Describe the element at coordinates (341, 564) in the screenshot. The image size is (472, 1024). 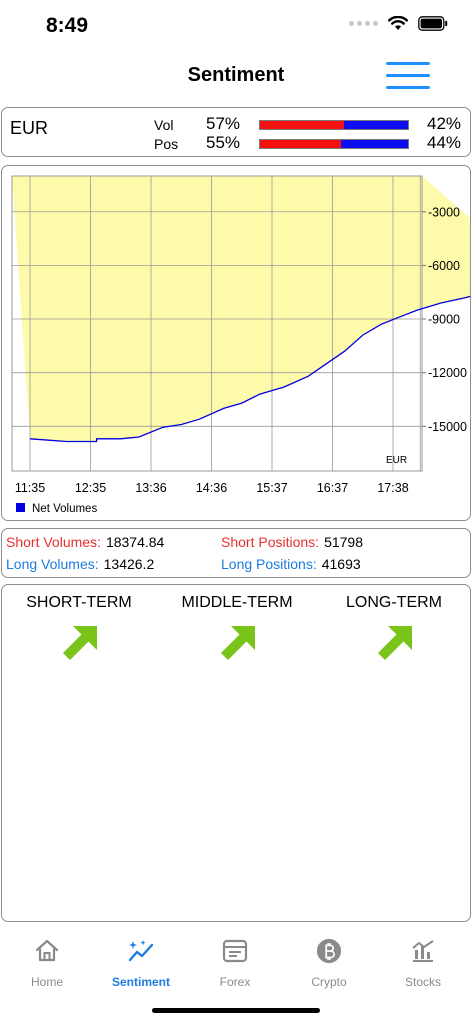
I see `long-positions-value: 41693` at that location.